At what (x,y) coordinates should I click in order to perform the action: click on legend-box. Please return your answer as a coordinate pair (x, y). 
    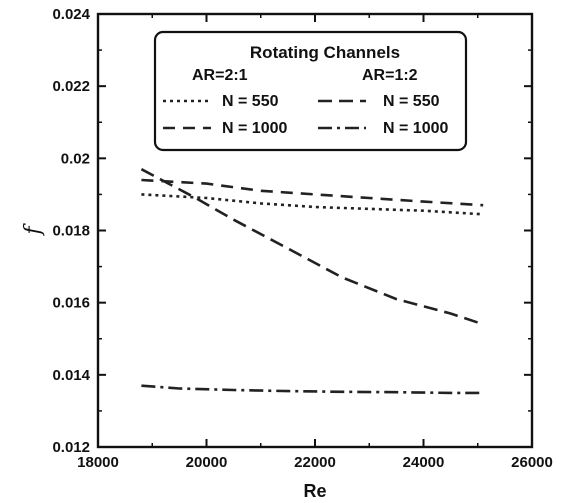
    Looking at the image, I should click on (310, 91).